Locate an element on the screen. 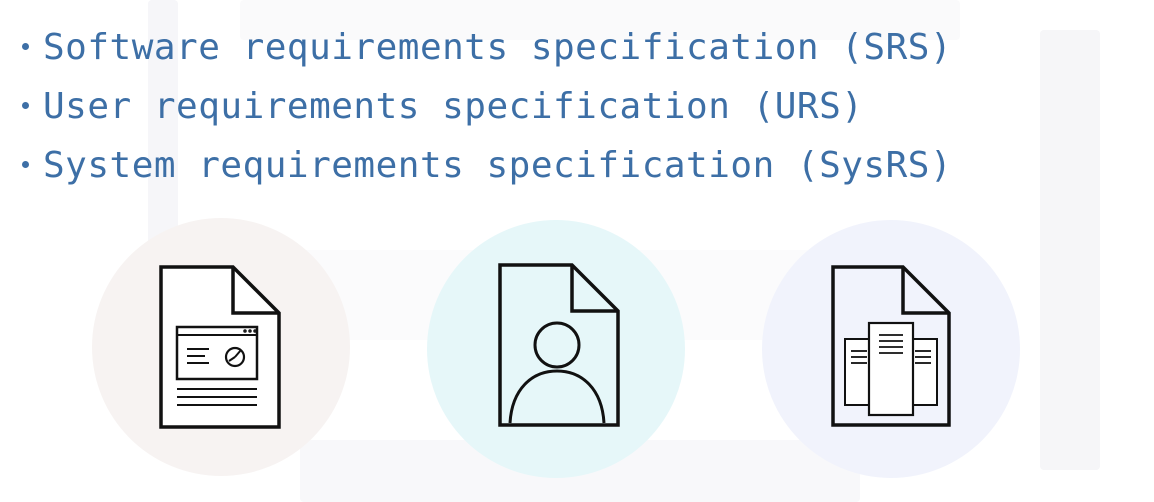 This screenshot has width=1154, height=502. bullet-label: User requirements specification (URS) is located at coordinates (453, 106).